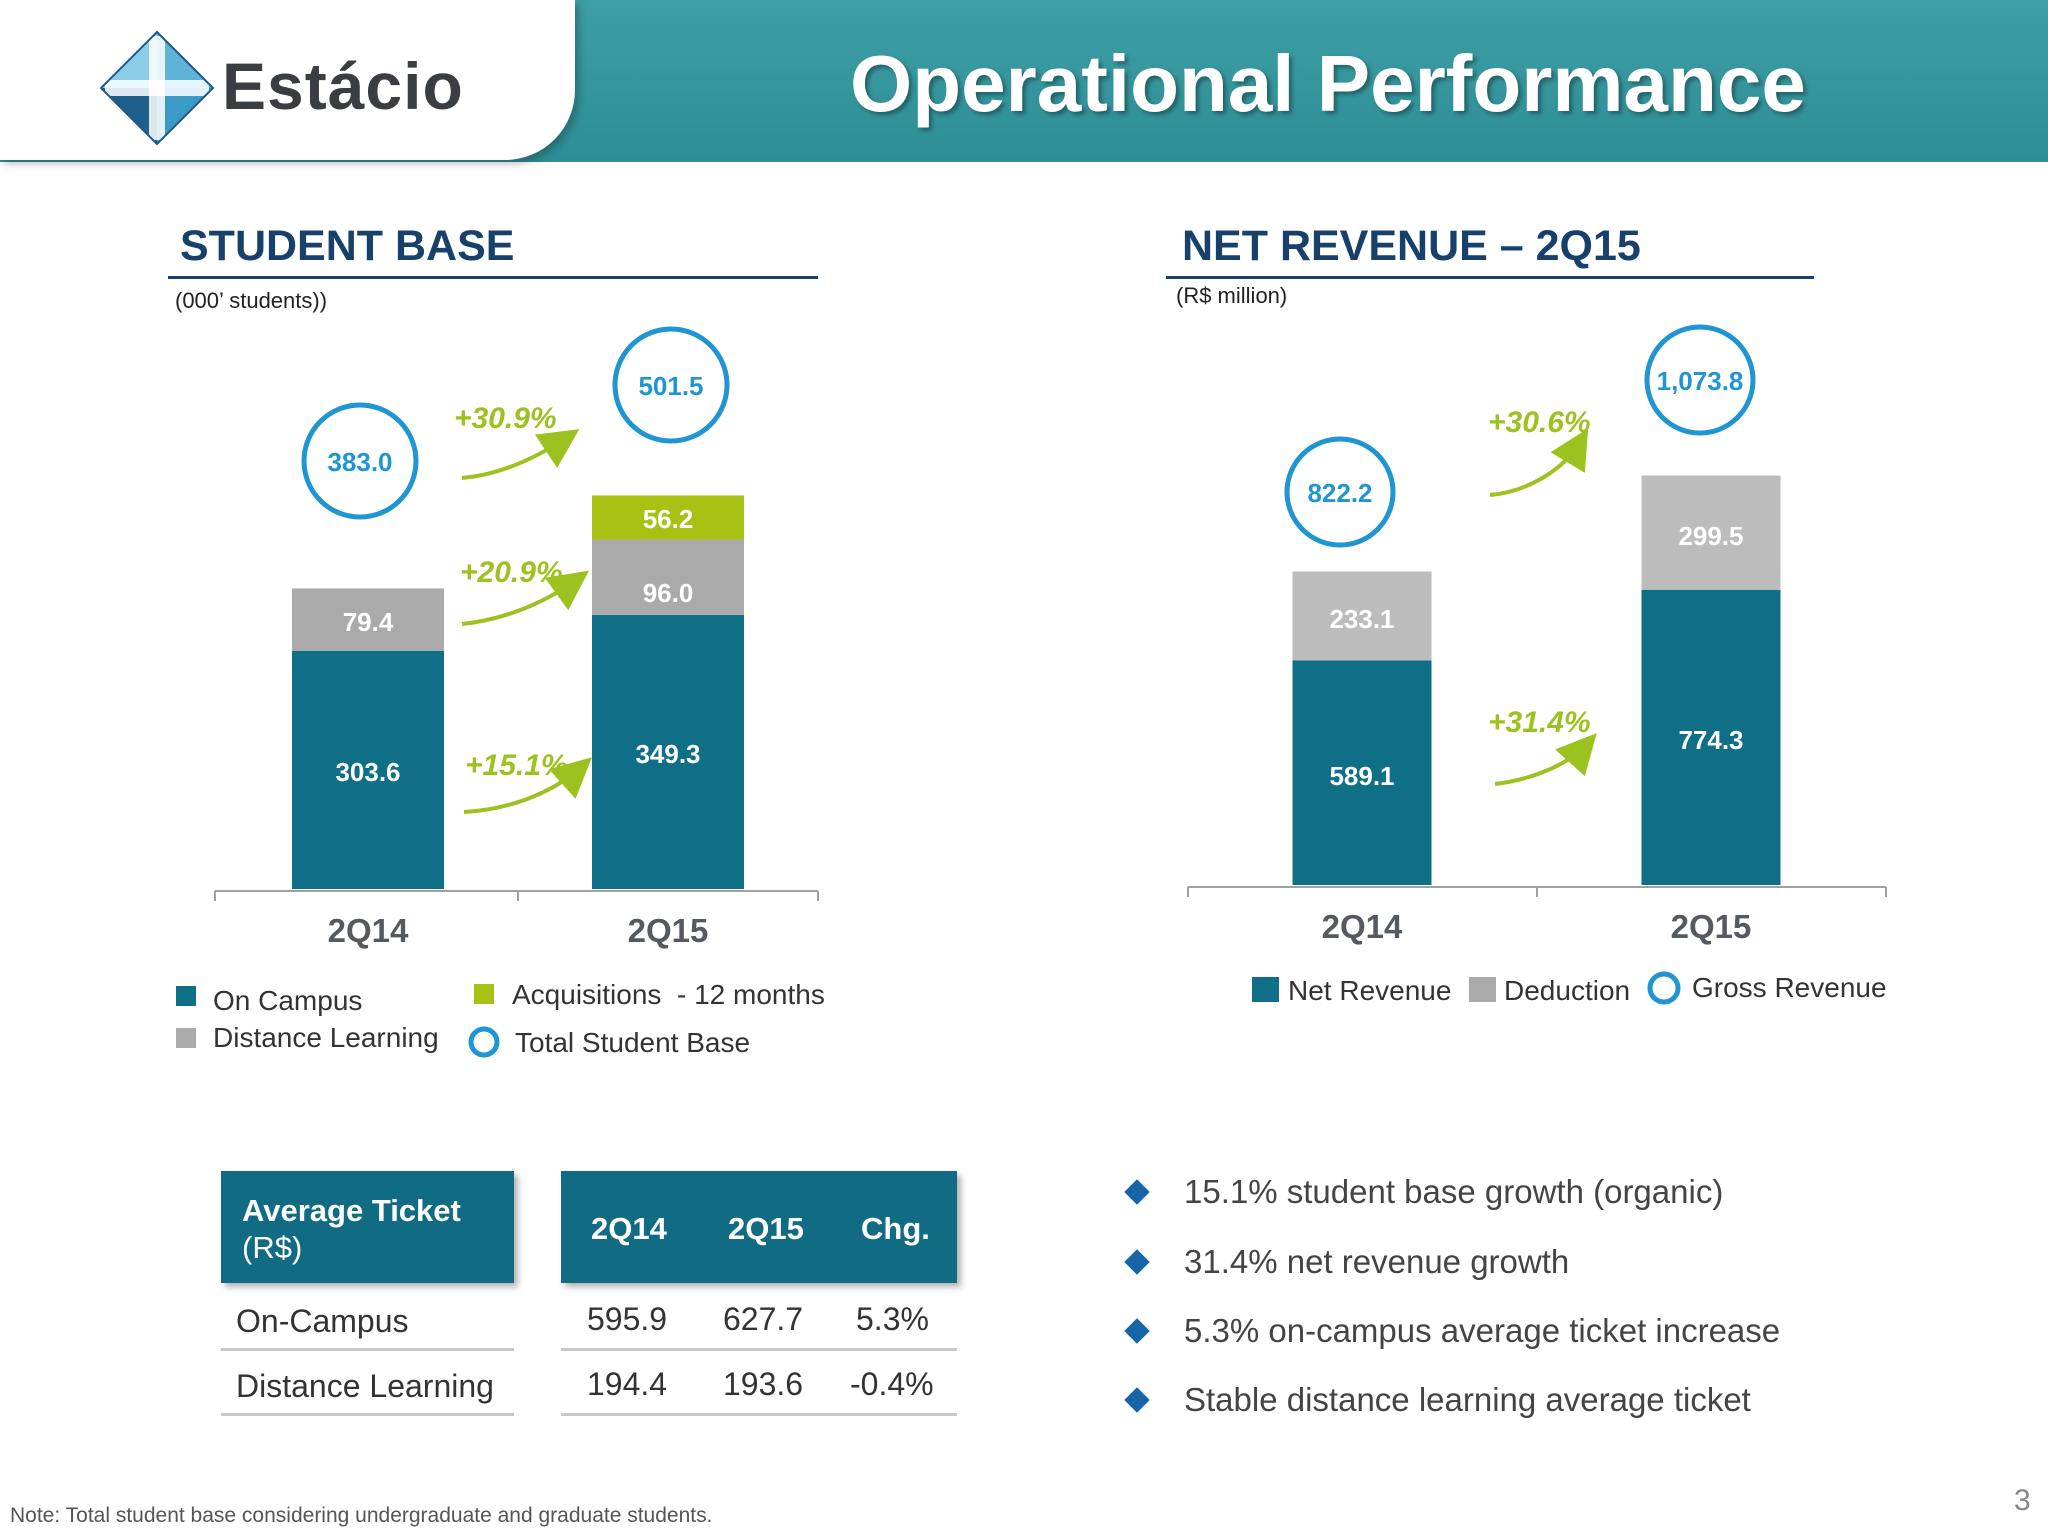 Image resolution: width=2048 pixels, height=1536 pixels. I want to click on legend-label: Acquisitions - 12 months, so click(668, 994).